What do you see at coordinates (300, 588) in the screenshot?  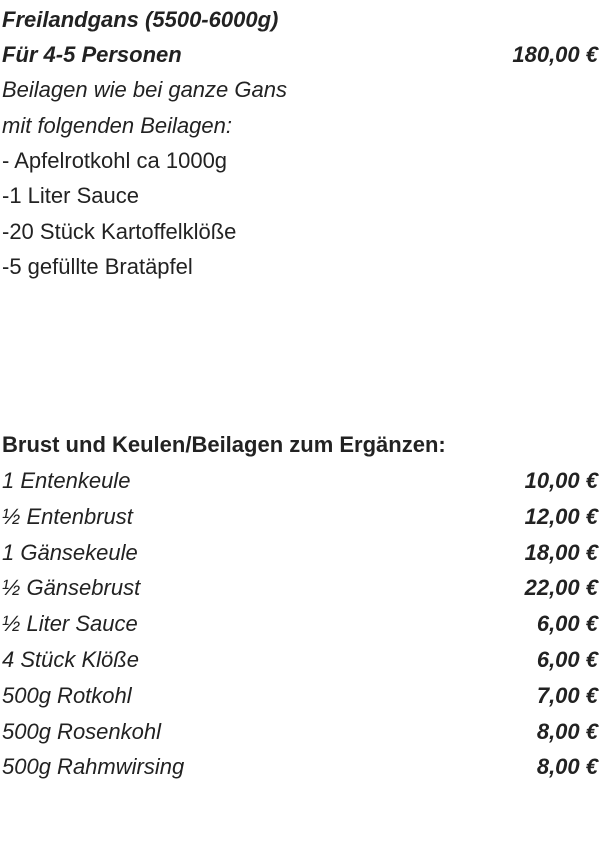 I see `extras-item: ½ Gänsebrust 22,00 €` at bounding box center [300, 588].